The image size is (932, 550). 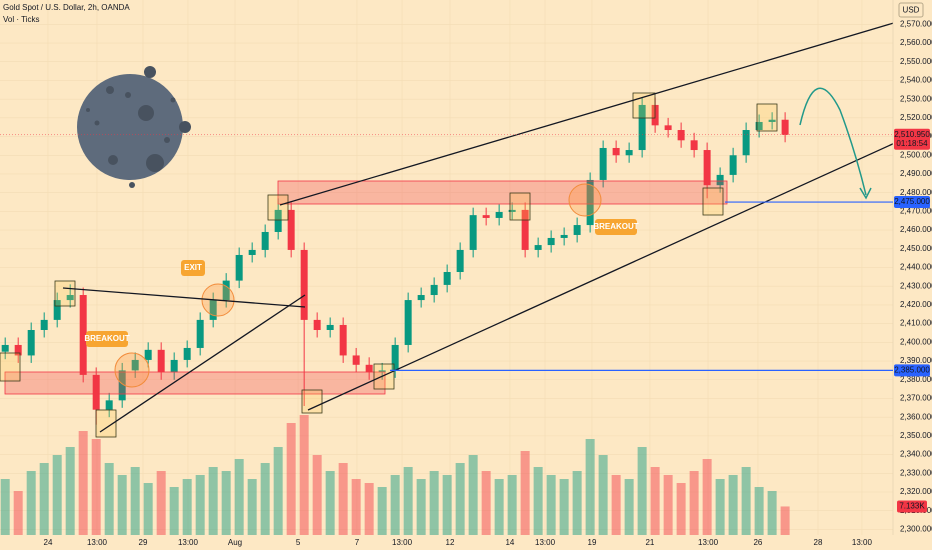 What do you see at coordinates (916, 154) in the screenshot?
I see `y-tick-label: 2,500.000` at bounding box center [916, 154].